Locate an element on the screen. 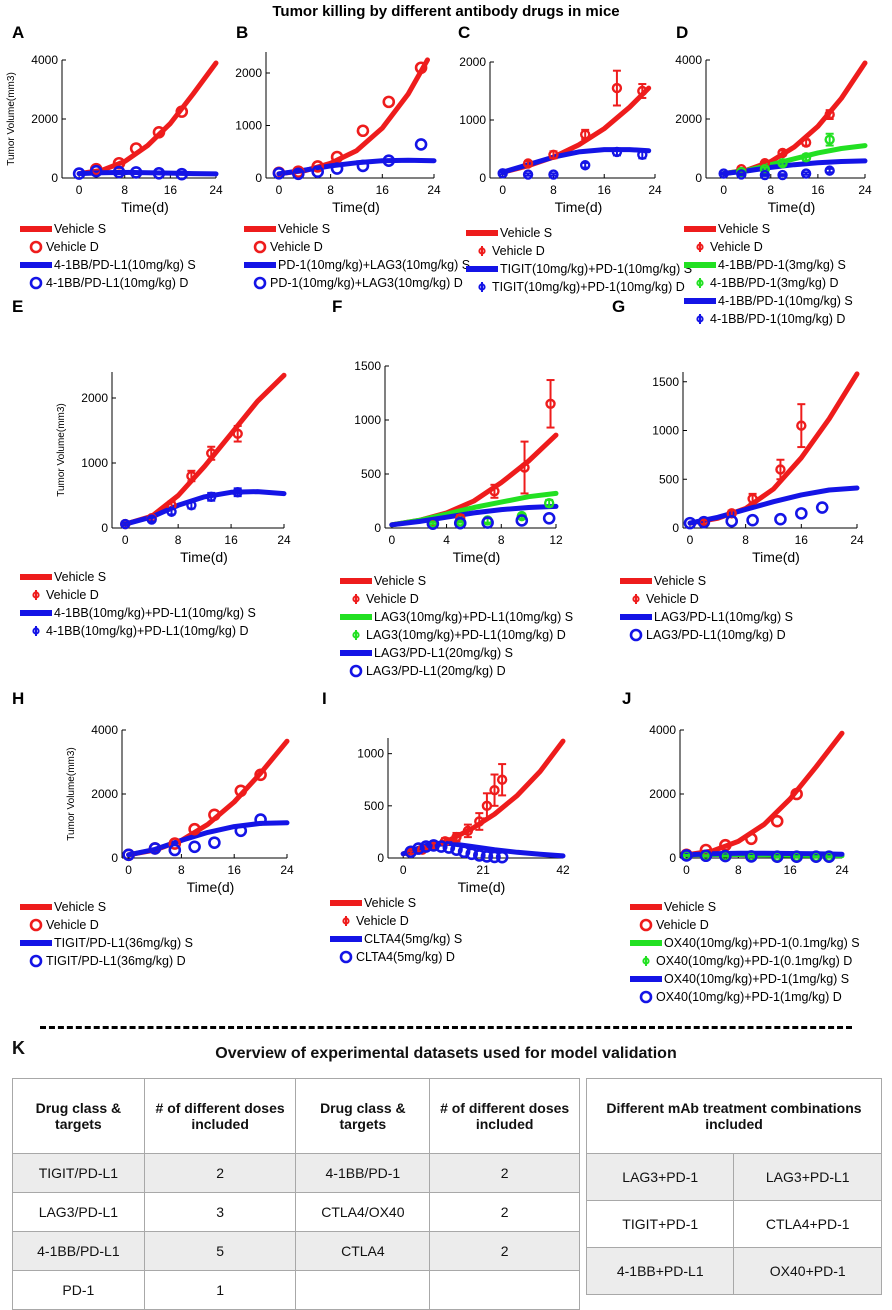 This screenshot has width=892, height=1310. series-vehicle-circle is located at coordinates (194, 815).